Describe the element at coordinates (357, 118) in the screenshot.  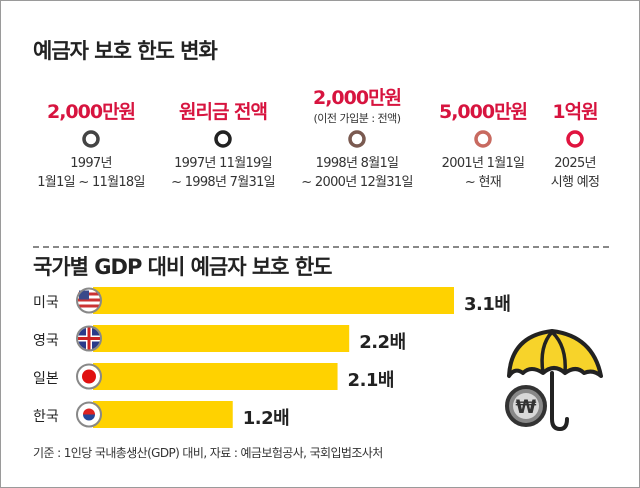
I see `timeline-note: (이전 가입분 : 전액)` at that location.